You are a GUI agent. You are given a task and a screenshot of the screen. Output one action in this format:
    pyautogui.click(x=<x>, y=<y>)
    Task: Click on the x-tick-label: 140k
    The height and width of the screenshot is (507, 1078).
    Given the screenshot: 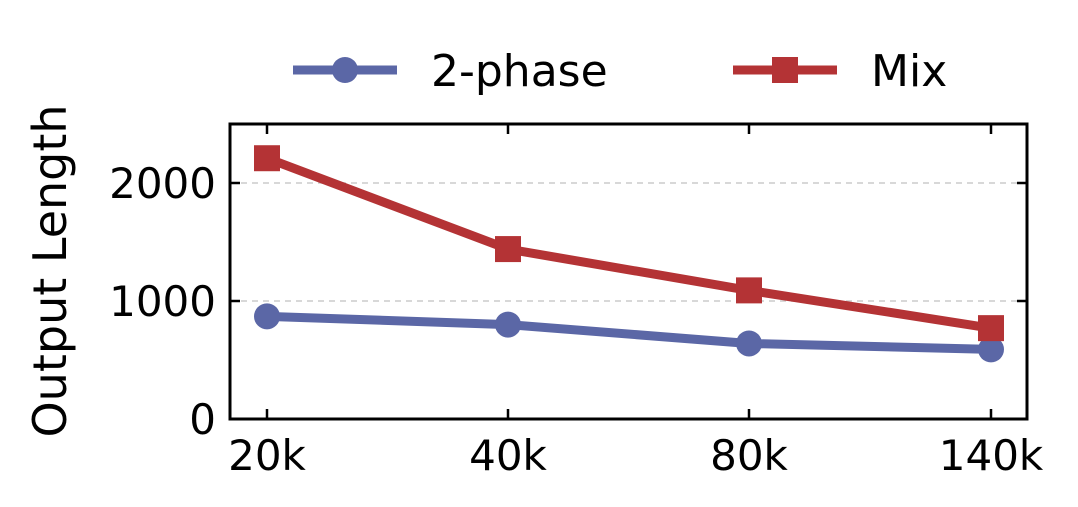 What is the action you would take?
    pyautogui.click(x=991, y=455)
    